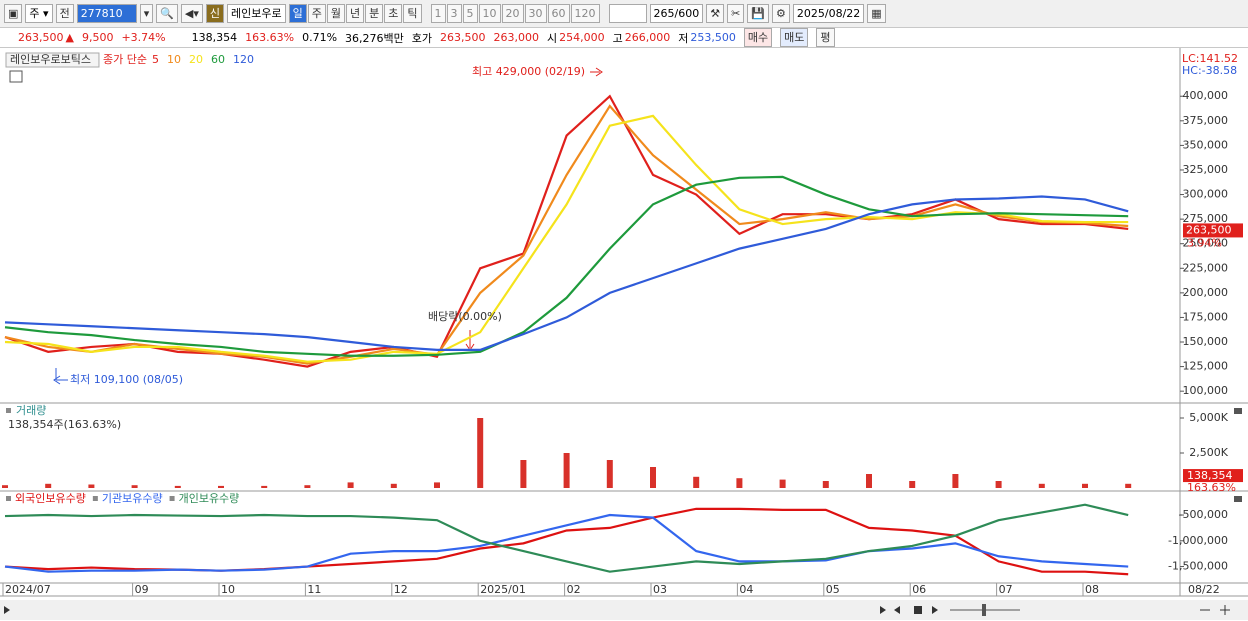 This screenshot has width=1248, height=621. Describe the element at coordinates (7, 610) in the screenshot. I see `scroll-left` at that location.